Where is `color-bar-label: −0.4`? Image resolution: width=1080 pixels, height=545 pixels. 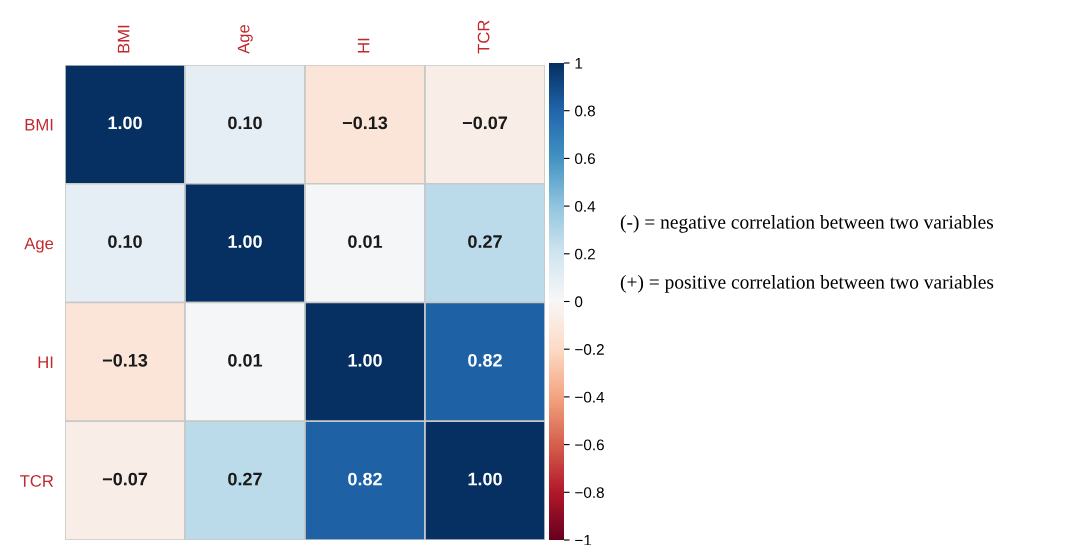
color-bar-label: −0.4 is located at coordinates (590, 397).